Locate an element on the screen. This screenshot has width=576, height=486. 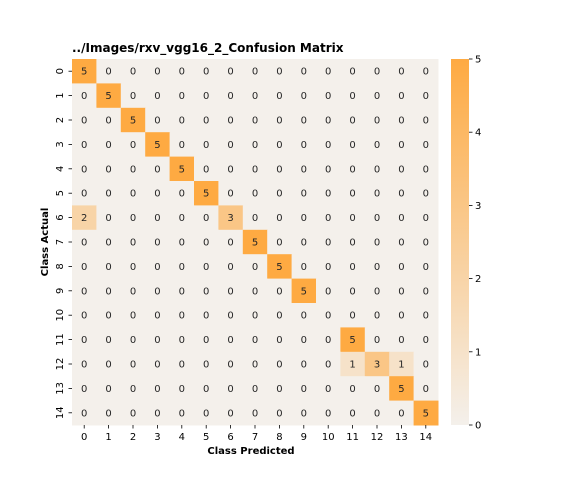
x-tick-label: 3 is located at coordinates (157, 437).